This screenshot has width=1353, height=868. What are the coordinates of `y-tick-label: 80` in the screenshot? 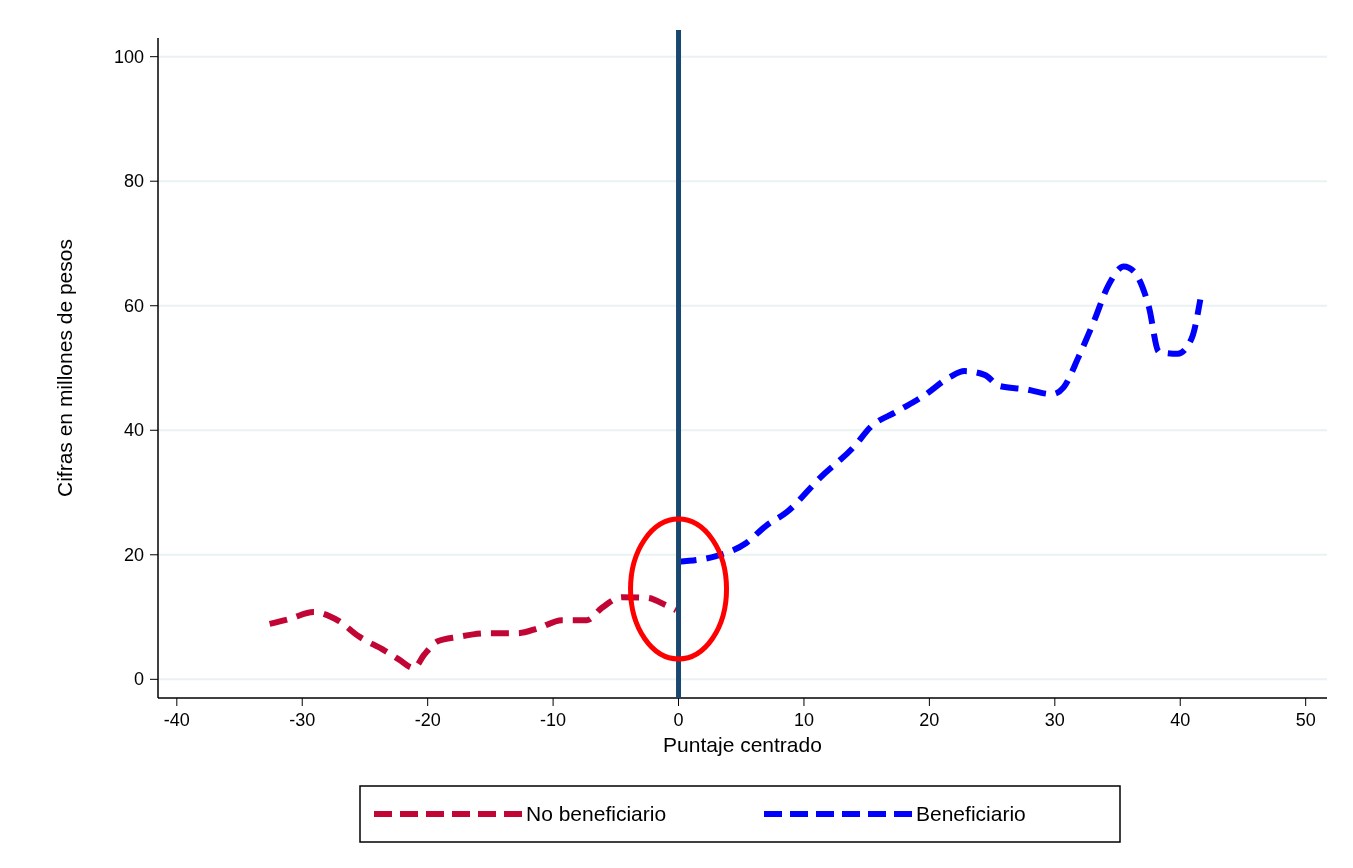 It's located at (133, 181).